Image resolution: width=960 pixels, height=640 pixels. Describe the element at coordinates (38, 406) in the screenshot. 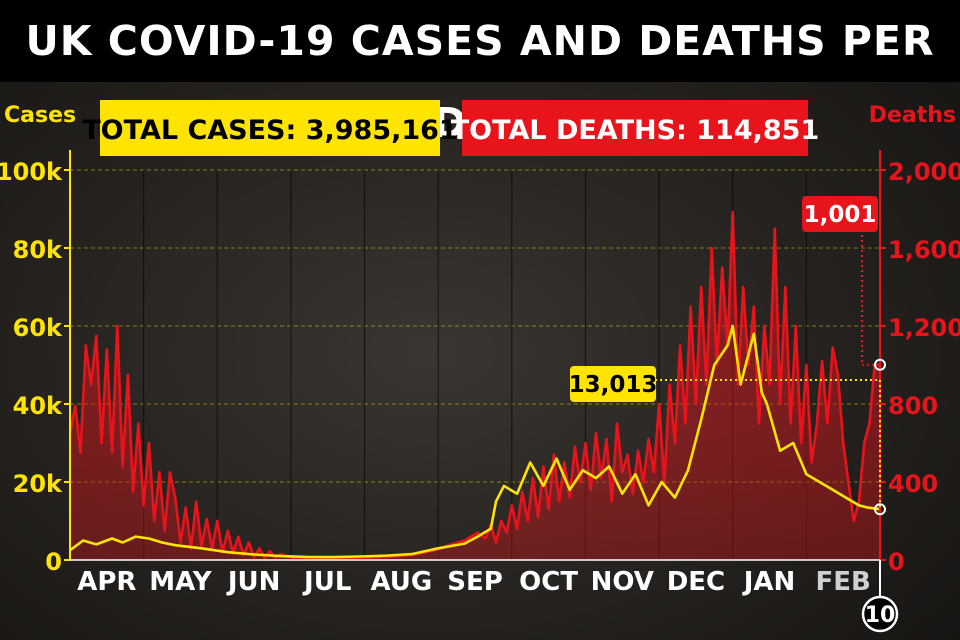

I see `left-tick-label: 40k` at that location.